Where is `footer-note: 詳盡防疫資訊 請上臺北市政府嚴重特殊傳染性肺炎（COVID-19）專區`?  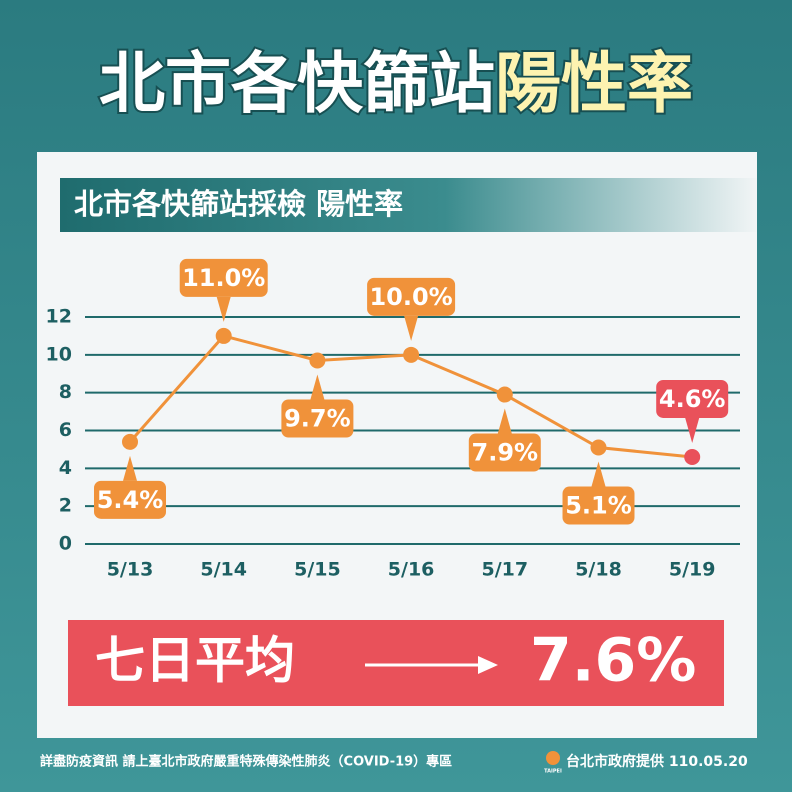 footer-note: 詳盡防疫資訊 請上臺北市政府嚴重特殊傳染性肺炎（COVID-19）專區 is located at coordinates (246, 762).